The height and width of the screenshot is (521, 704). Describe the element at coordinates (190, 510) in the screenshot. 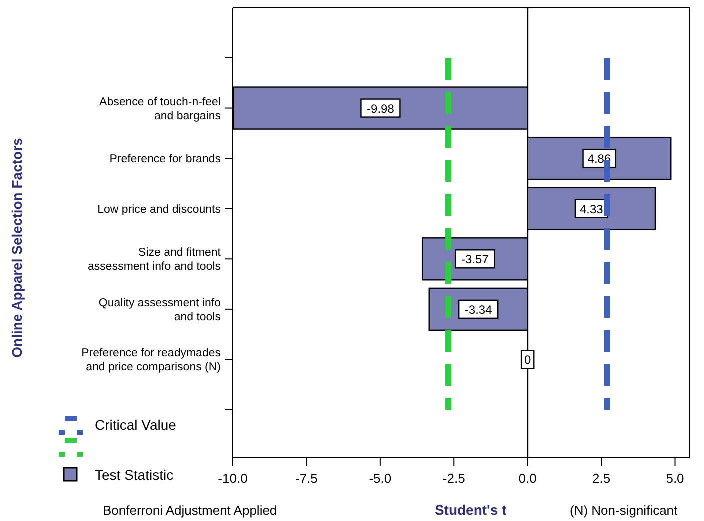

I see `text: Bonferroni Adjustment Applied` at that location.